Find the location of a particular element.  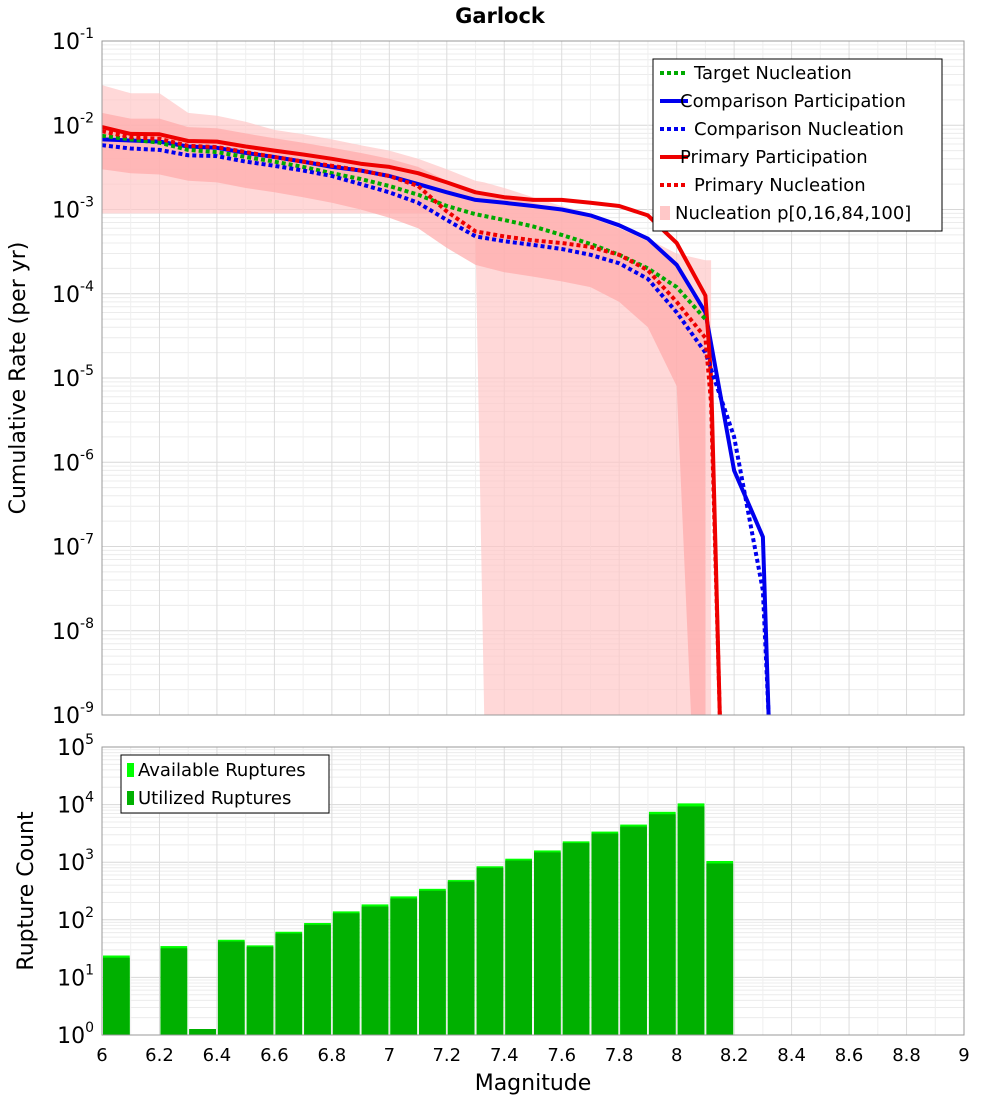

top-y-tick-label: 10⁻³ is located at coordinates (73, 209).